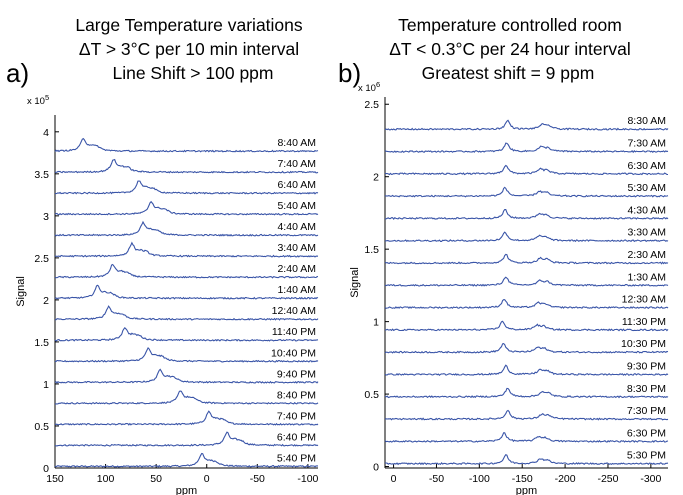 The image size is (683, 495). Describe the element at coordinates (510, 25) in the screenshot. I see `panel-b-heading-line-1: Temperature controlled room` at that location.